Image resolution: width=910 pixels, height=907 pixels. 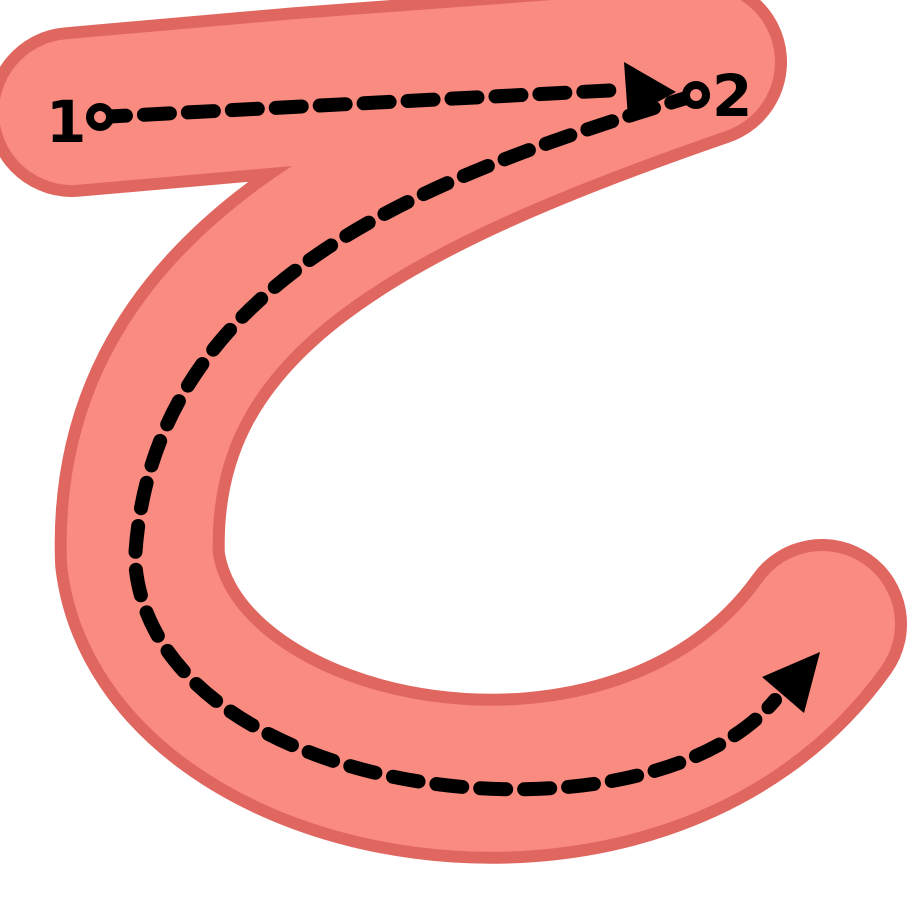 What do you see at coordinates (732, 96) in the screenshot?
I see `step-label-2: 2` at bounding box center [732, 96].